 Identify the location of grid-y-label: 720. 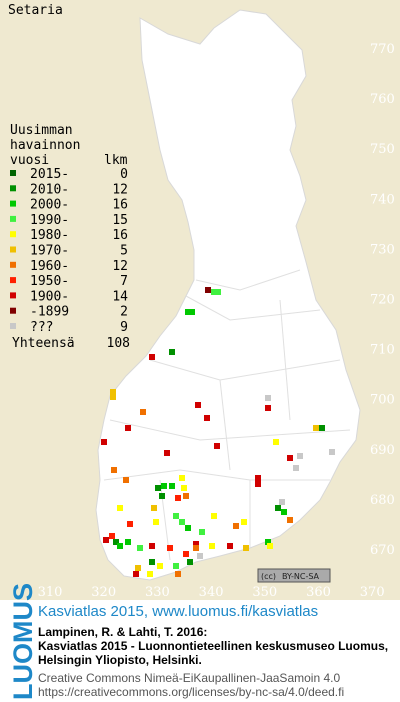
(382, 300).